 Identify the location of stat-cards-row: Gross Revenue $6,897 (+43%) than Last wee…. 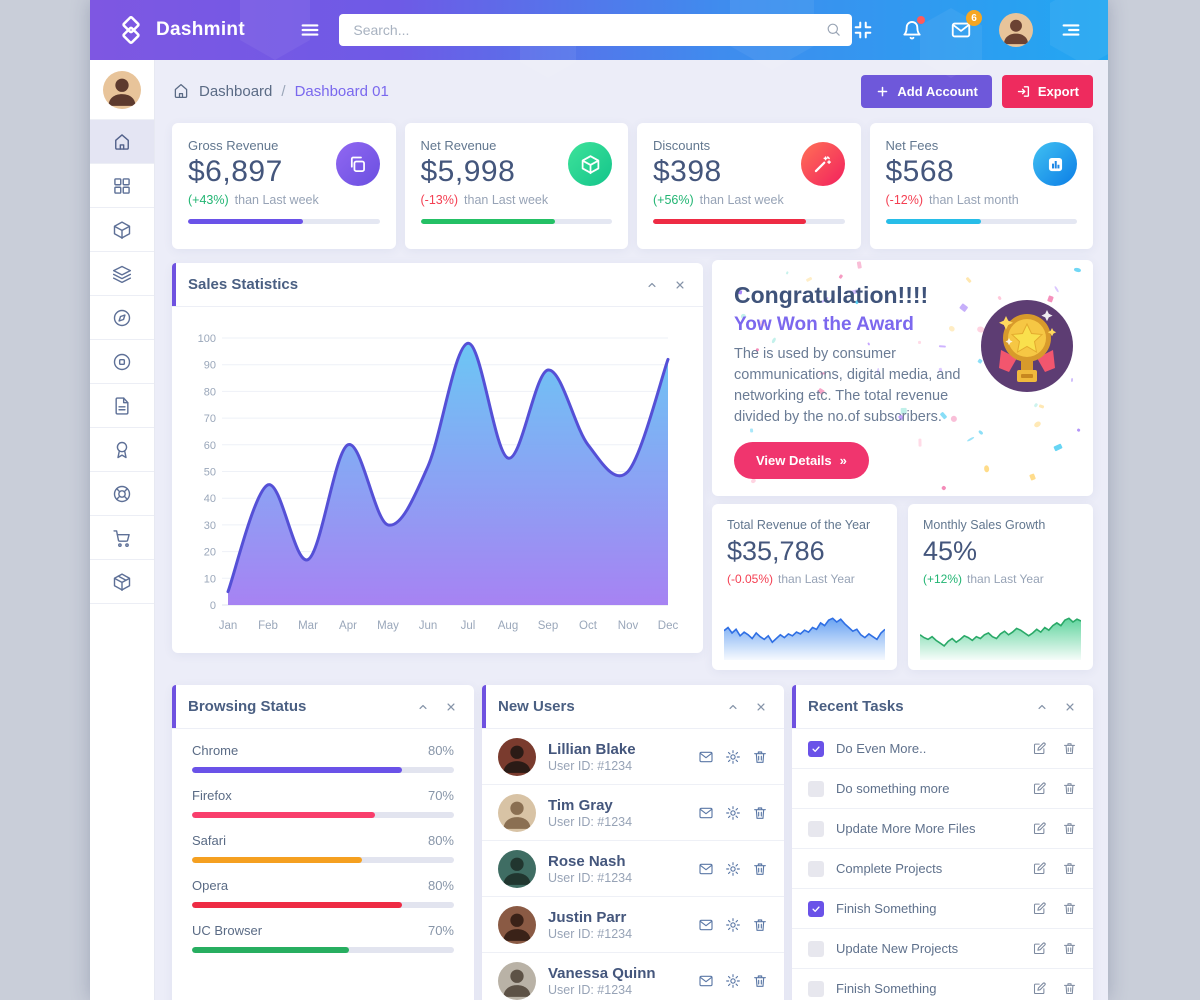
(632, 186).